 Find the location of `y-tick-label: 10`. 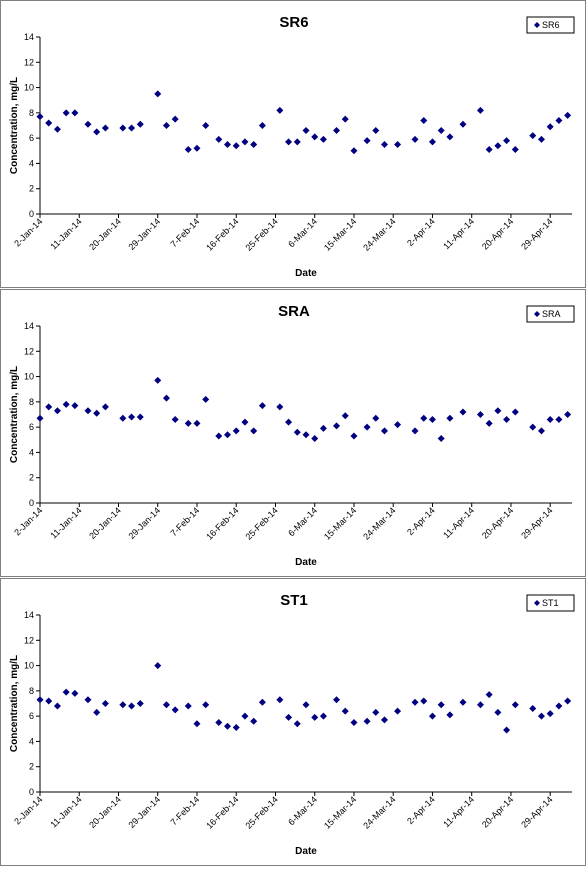

y-tick-label: 10 is located at coordinates (29, 666).